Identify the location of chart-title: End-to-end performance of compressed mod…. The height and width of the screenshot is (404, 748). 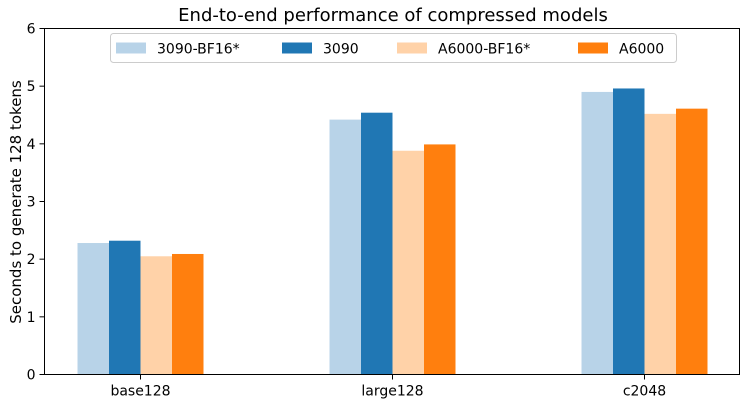
(393, 15).